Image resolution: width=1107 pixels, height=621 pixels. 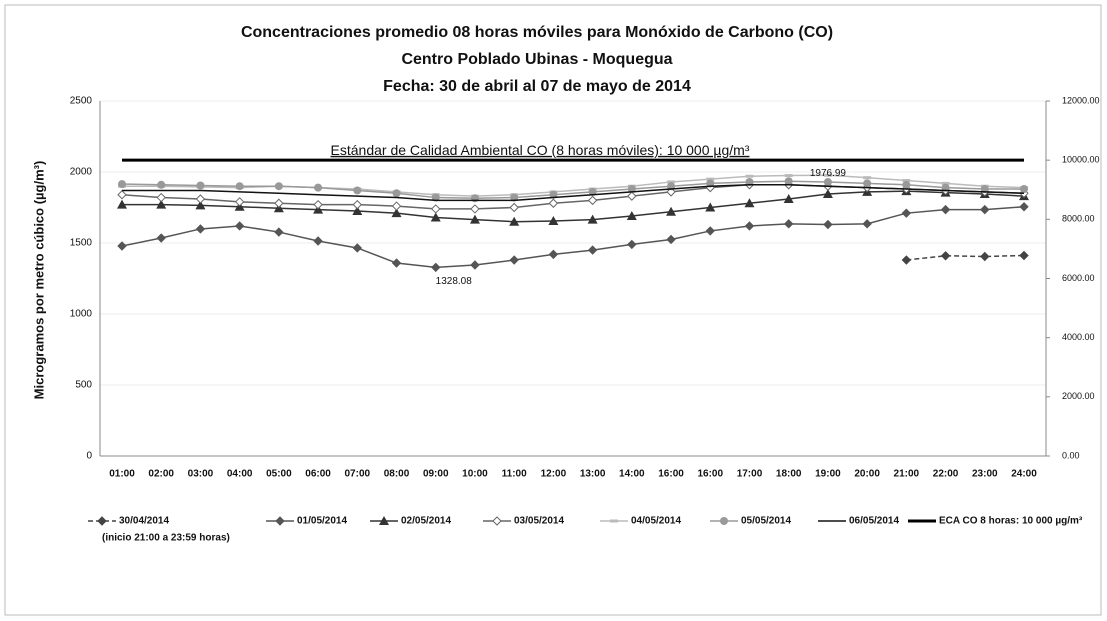 What do you see at coordinates (656, 521) in the screenshot?
I see `legend-label: 04/05/2014` at bounding box center [656, 521].